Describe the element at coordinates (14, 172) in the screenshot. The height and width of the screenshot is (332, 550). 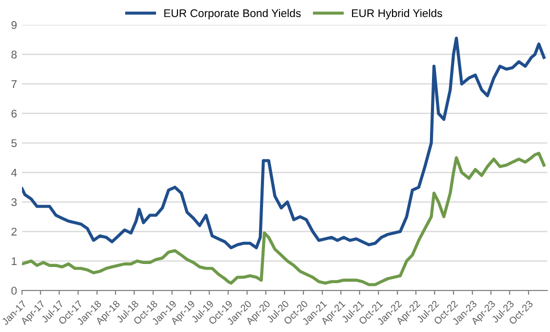
I see `y-tick-label: 4` at that location.